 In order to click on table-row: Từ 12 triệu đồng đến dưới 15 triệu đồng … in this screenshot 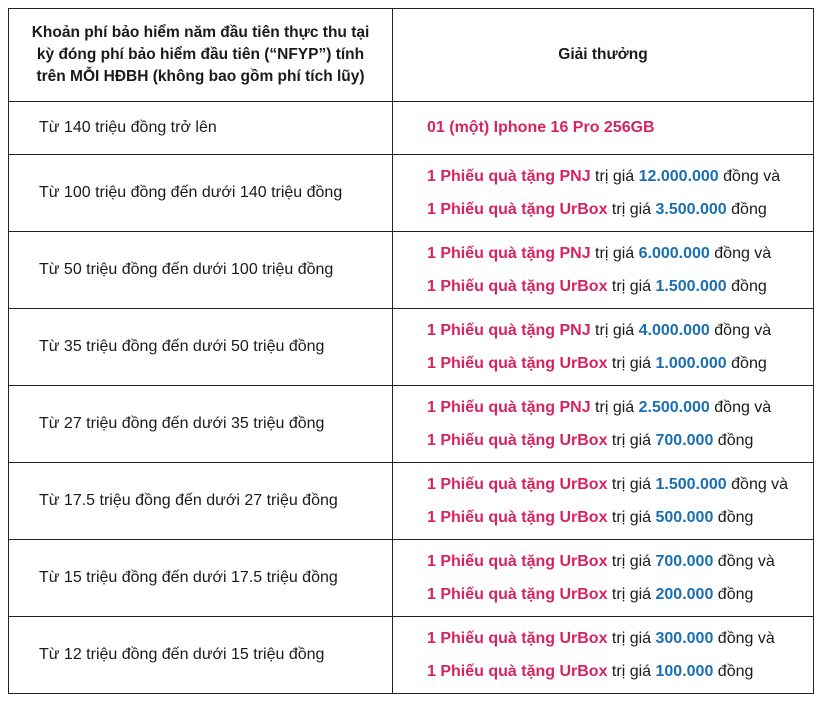, I will do `click(411, 655)`.